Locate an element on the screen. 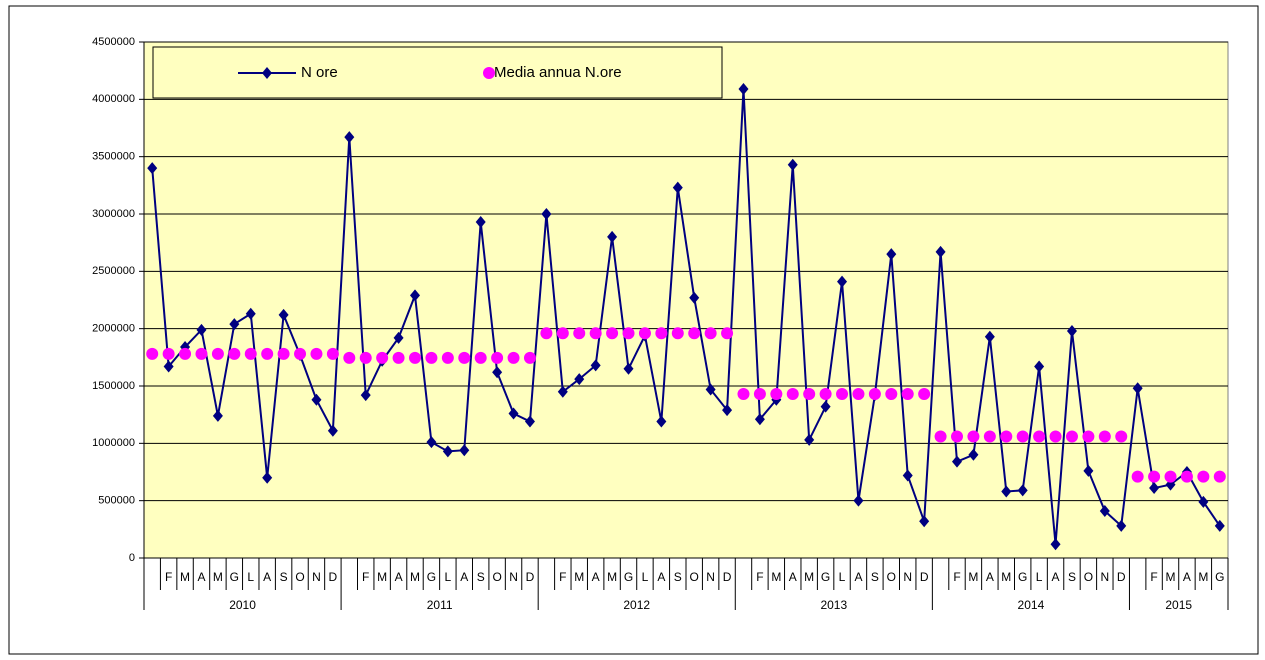 Image resolution: width=1265 pixels, height=660 pixels. x-tick-label: D is located at coordinates (924, 577).